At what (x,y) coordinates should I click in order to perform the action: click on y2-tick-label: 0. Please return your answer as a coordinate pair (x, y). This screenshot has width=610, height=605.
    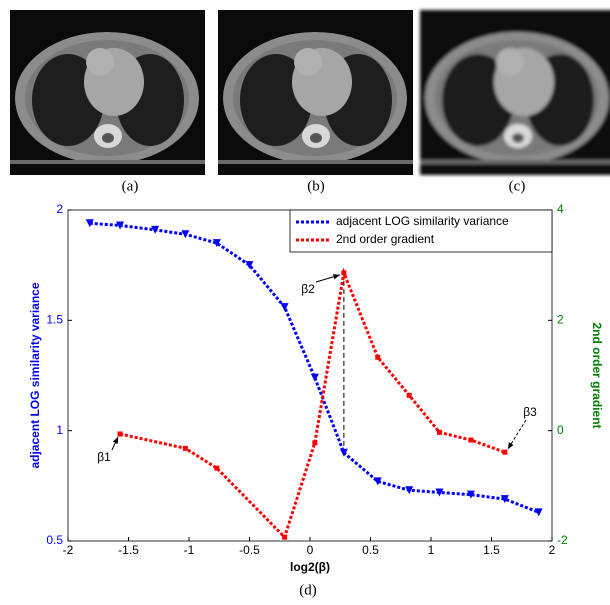
    Looking at the image, I should click on (560, 430).